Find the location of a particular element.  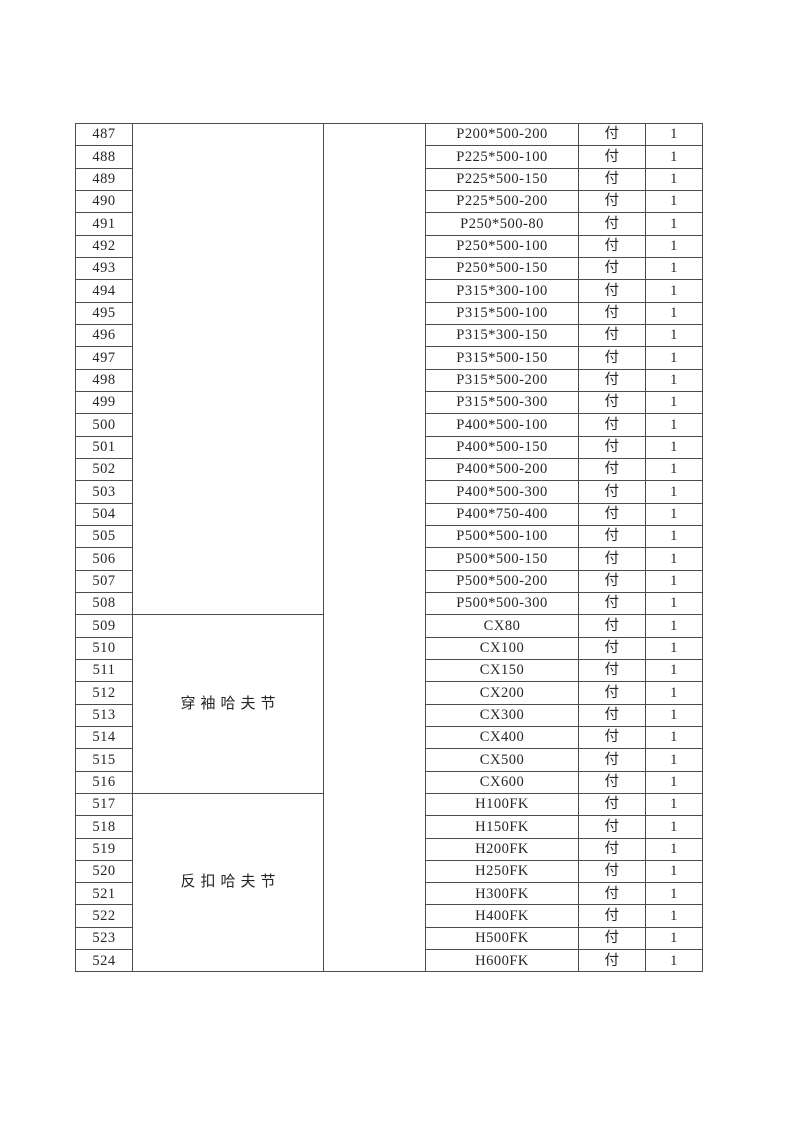

row-number-cell-text: 501 is located at coordinates (104, 447).